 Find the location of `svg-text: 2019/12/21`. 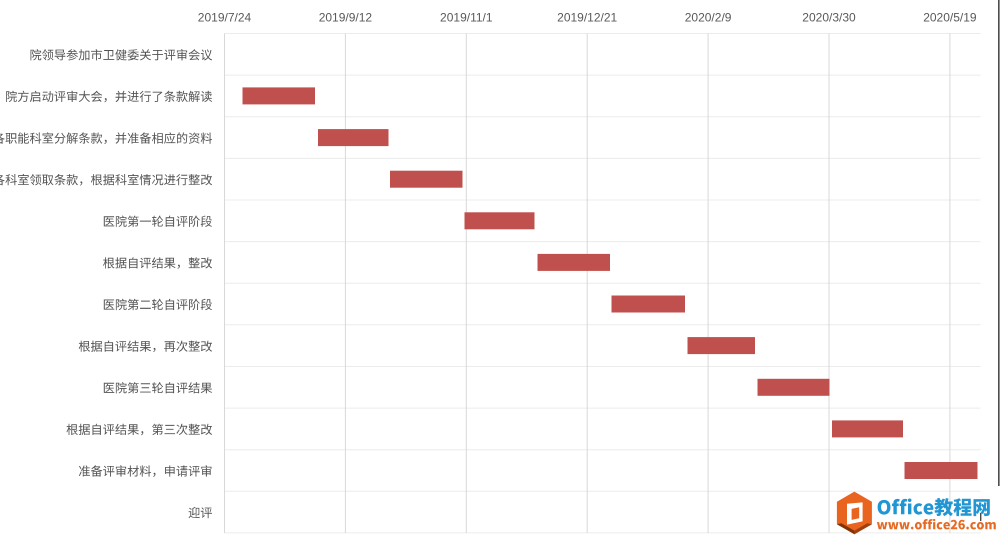

svg-text: 2019/12/21 is located at coordinates (587, 18).